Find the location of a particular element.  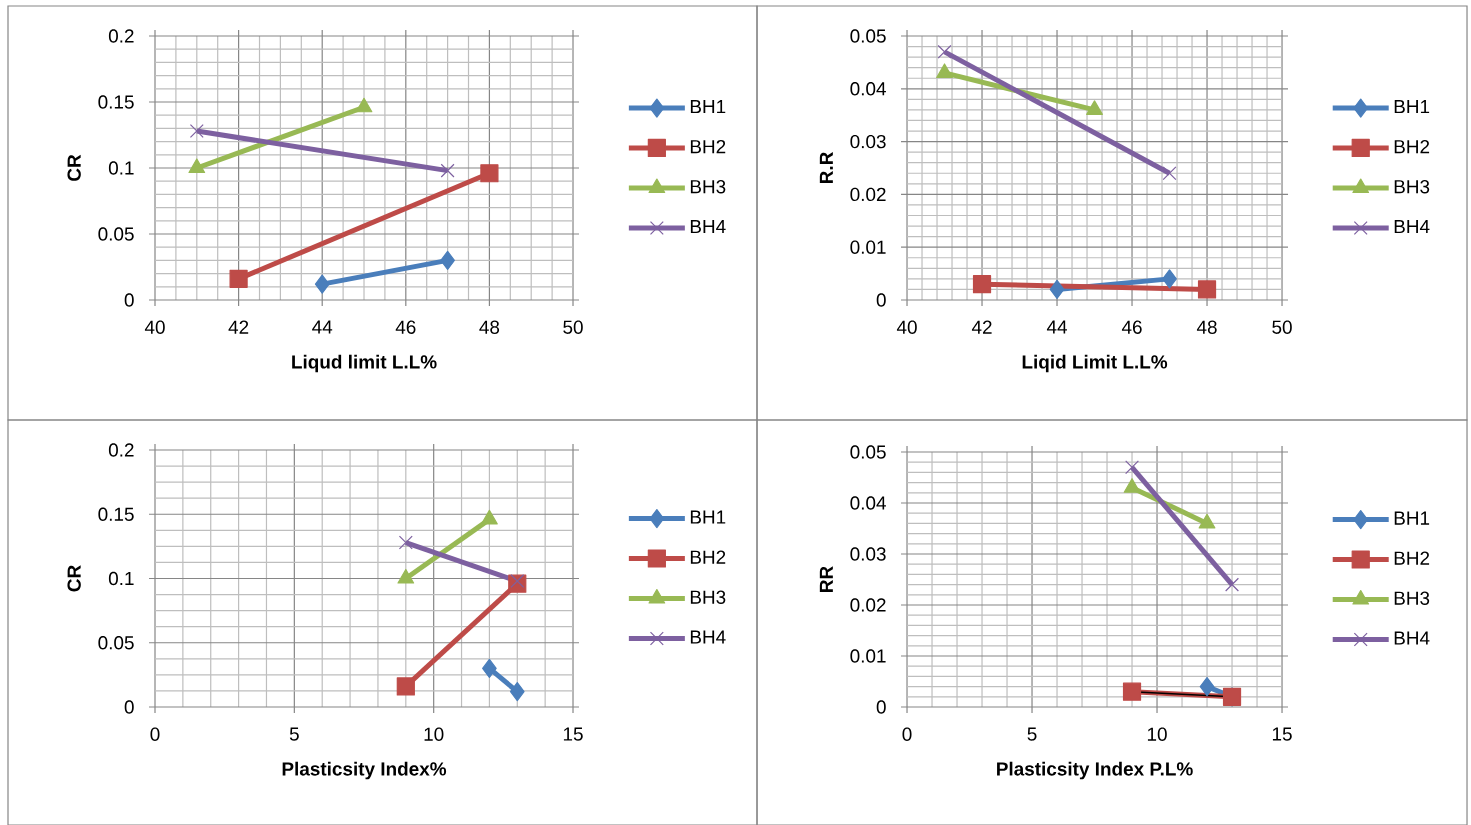

x-axis-title: Liqud limit L.L% is located at coordinates (364, 363).